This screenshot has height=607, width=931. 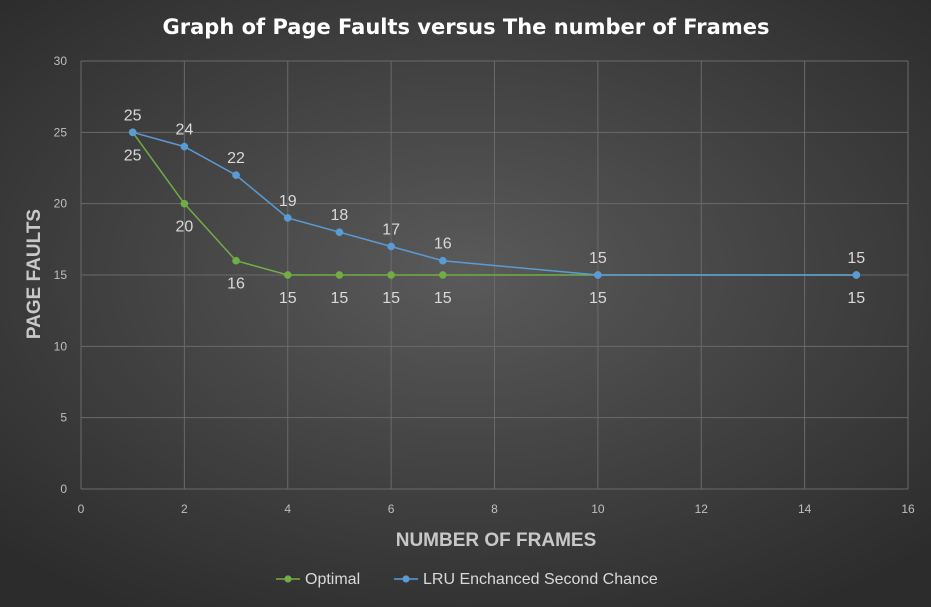 What do you see at coordinates (61, 204) in the screenshot?
I see `y-tick-label: 20` at bounding box center [61, 204].